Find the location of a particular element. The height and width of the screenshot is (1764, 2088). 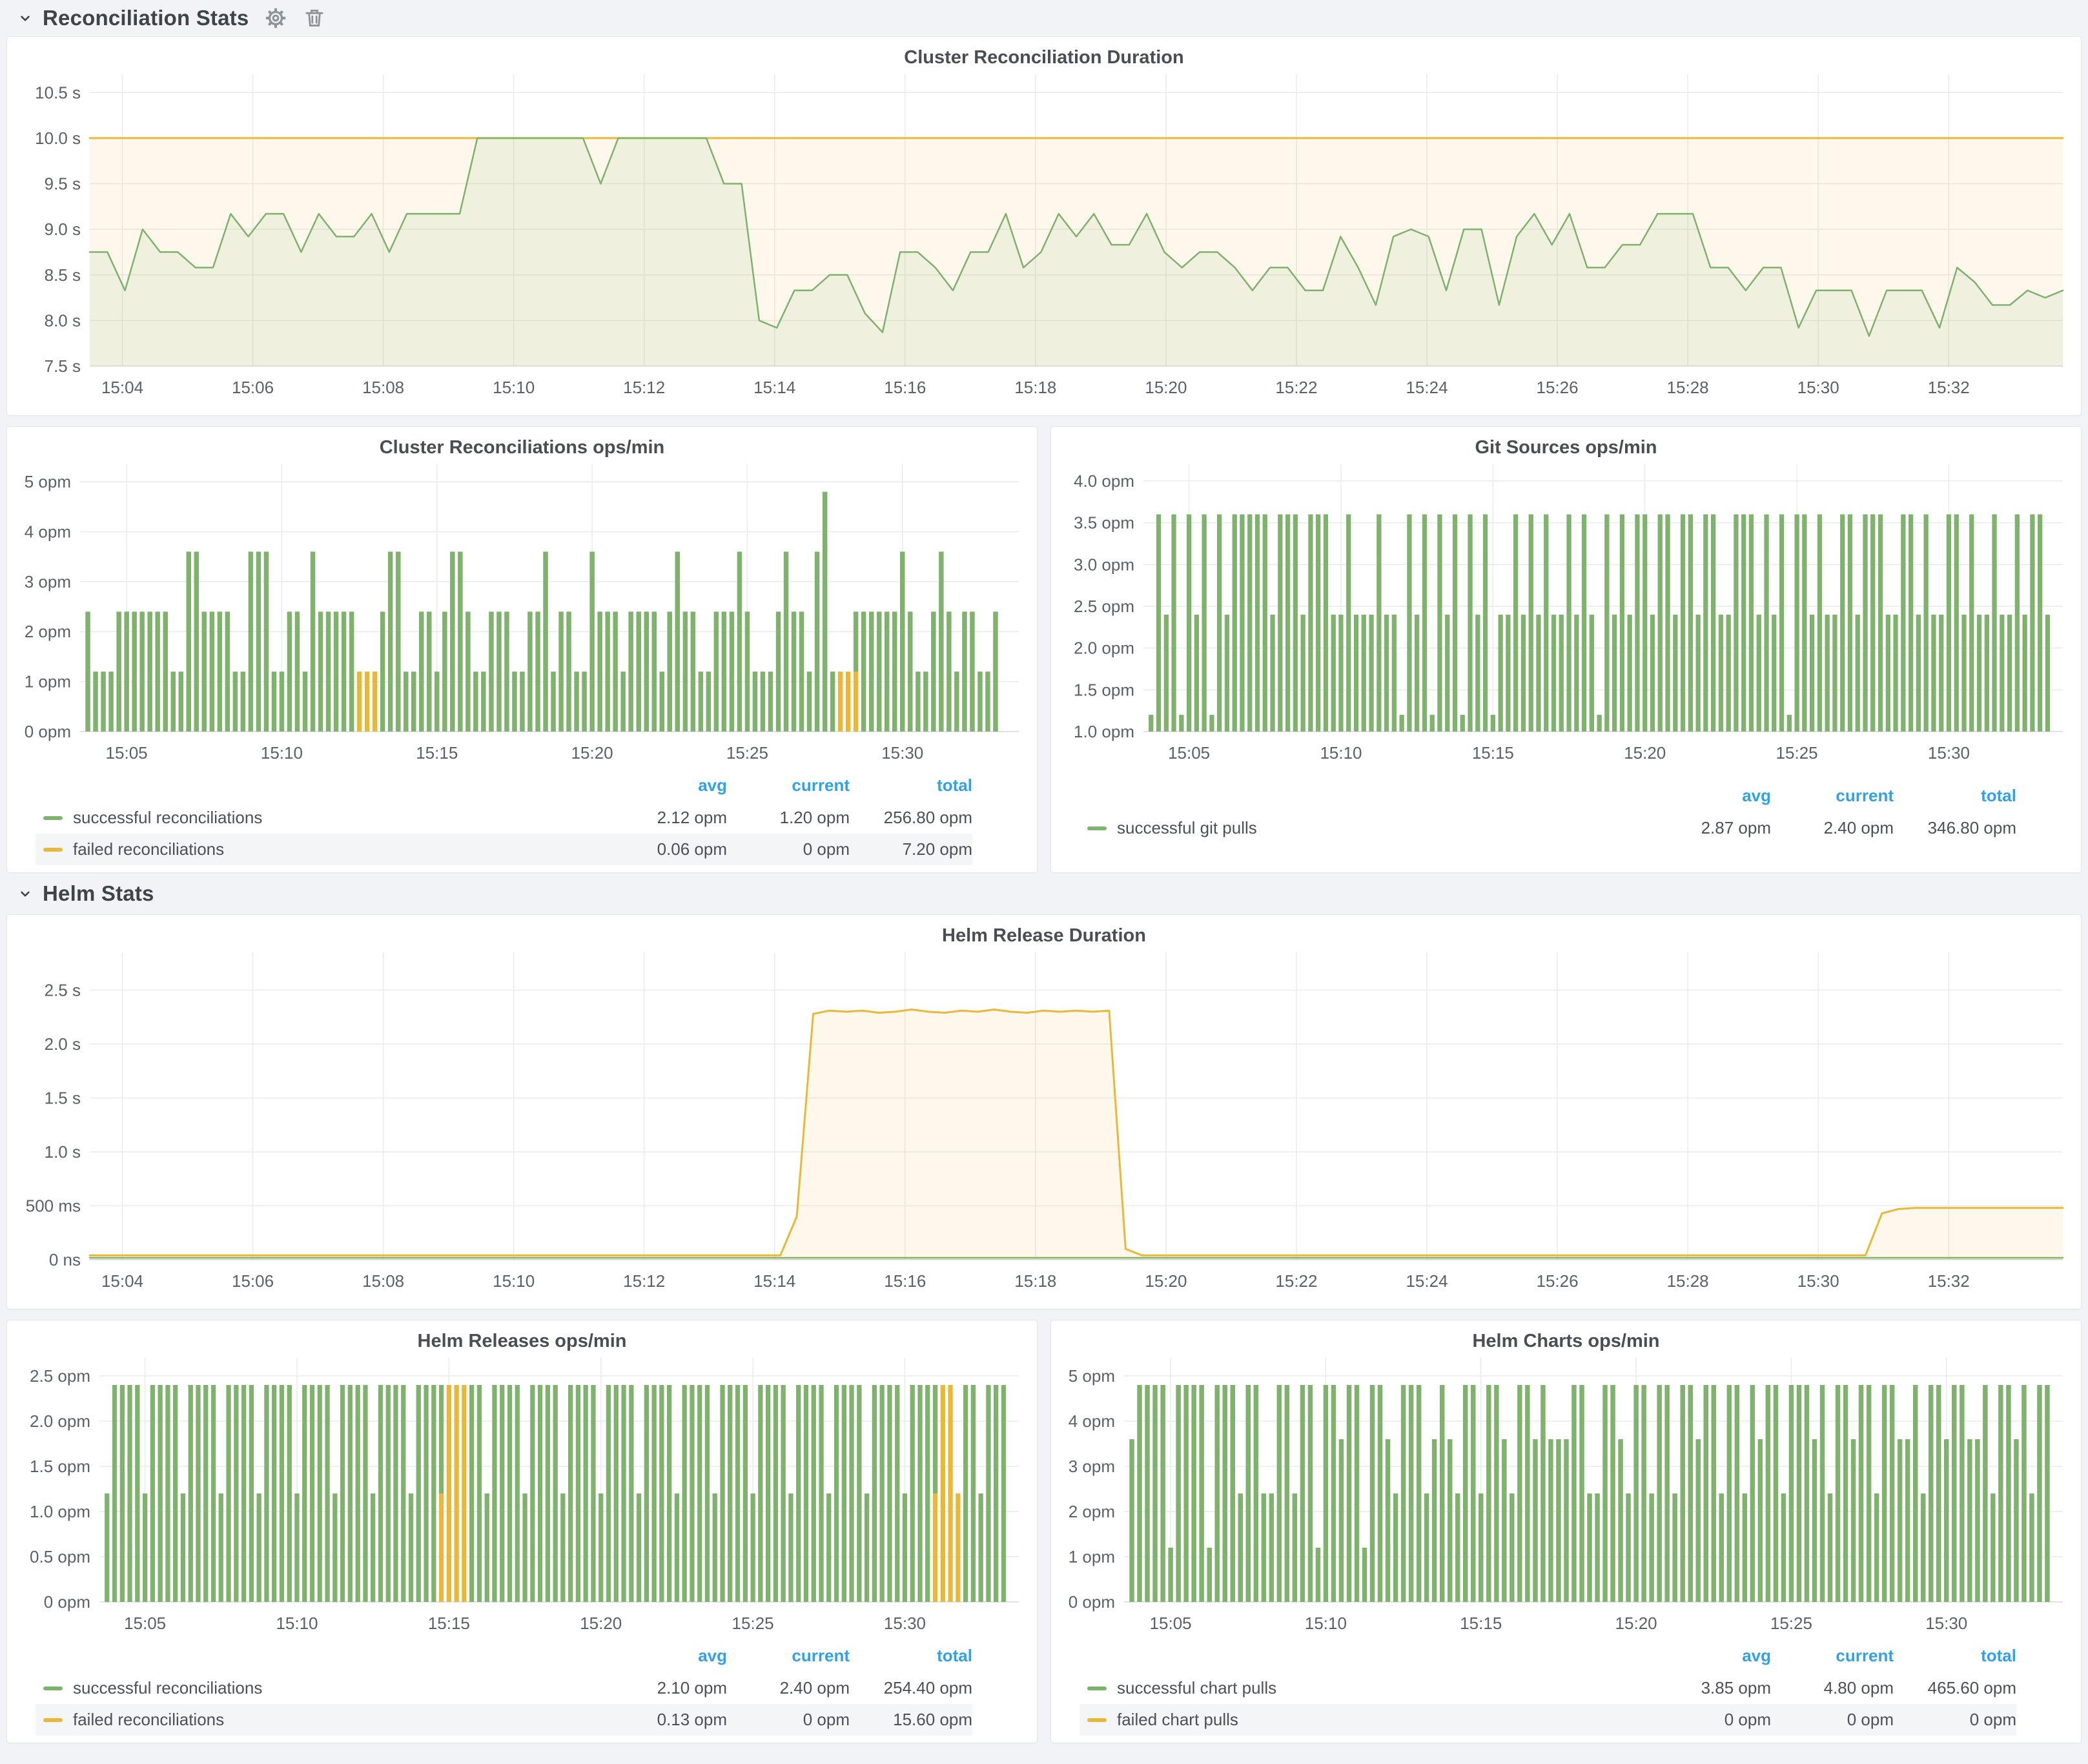

svg-text: 2 opm is located at coordinates (48, 631).